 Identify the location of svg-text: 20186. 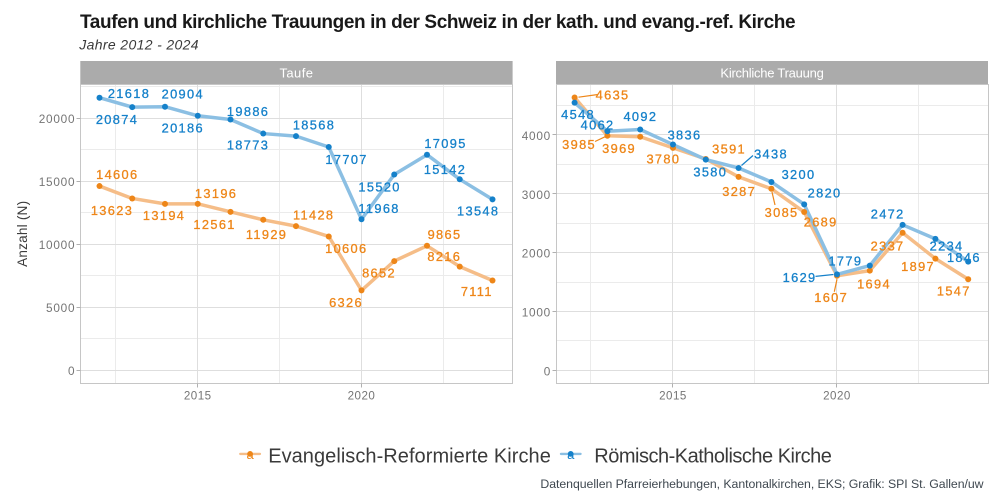
(183, 128).